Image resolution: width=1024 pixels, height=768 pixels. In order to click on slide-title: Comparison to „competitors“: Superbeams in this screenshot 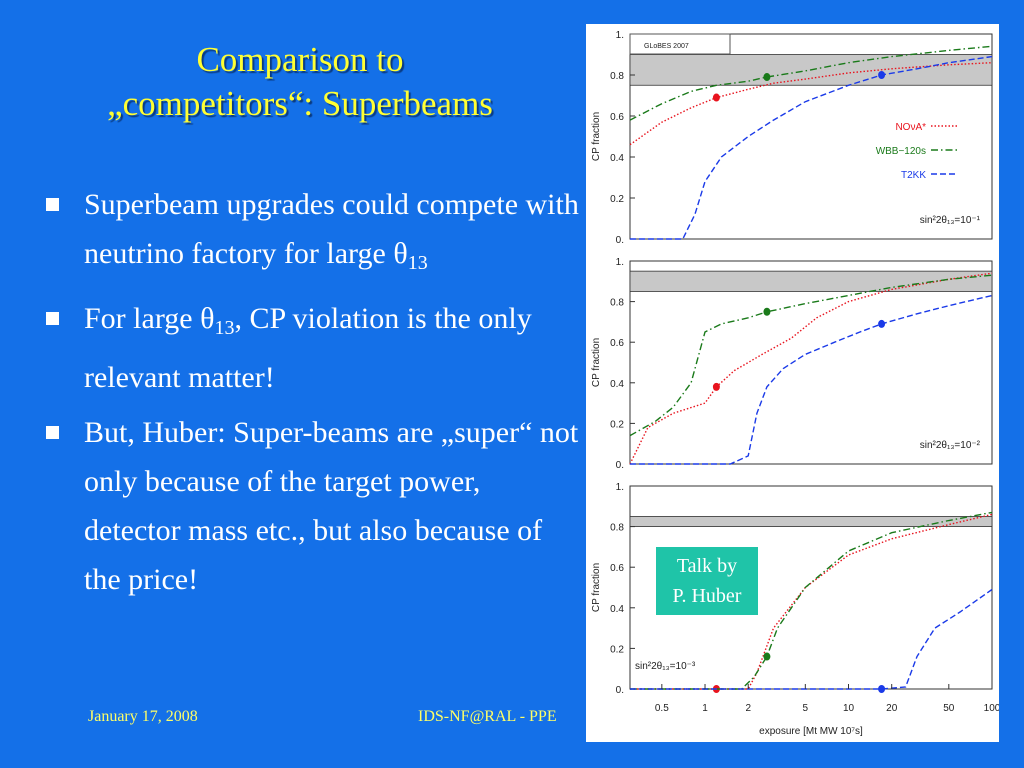, I will do `click(300, 82)`.